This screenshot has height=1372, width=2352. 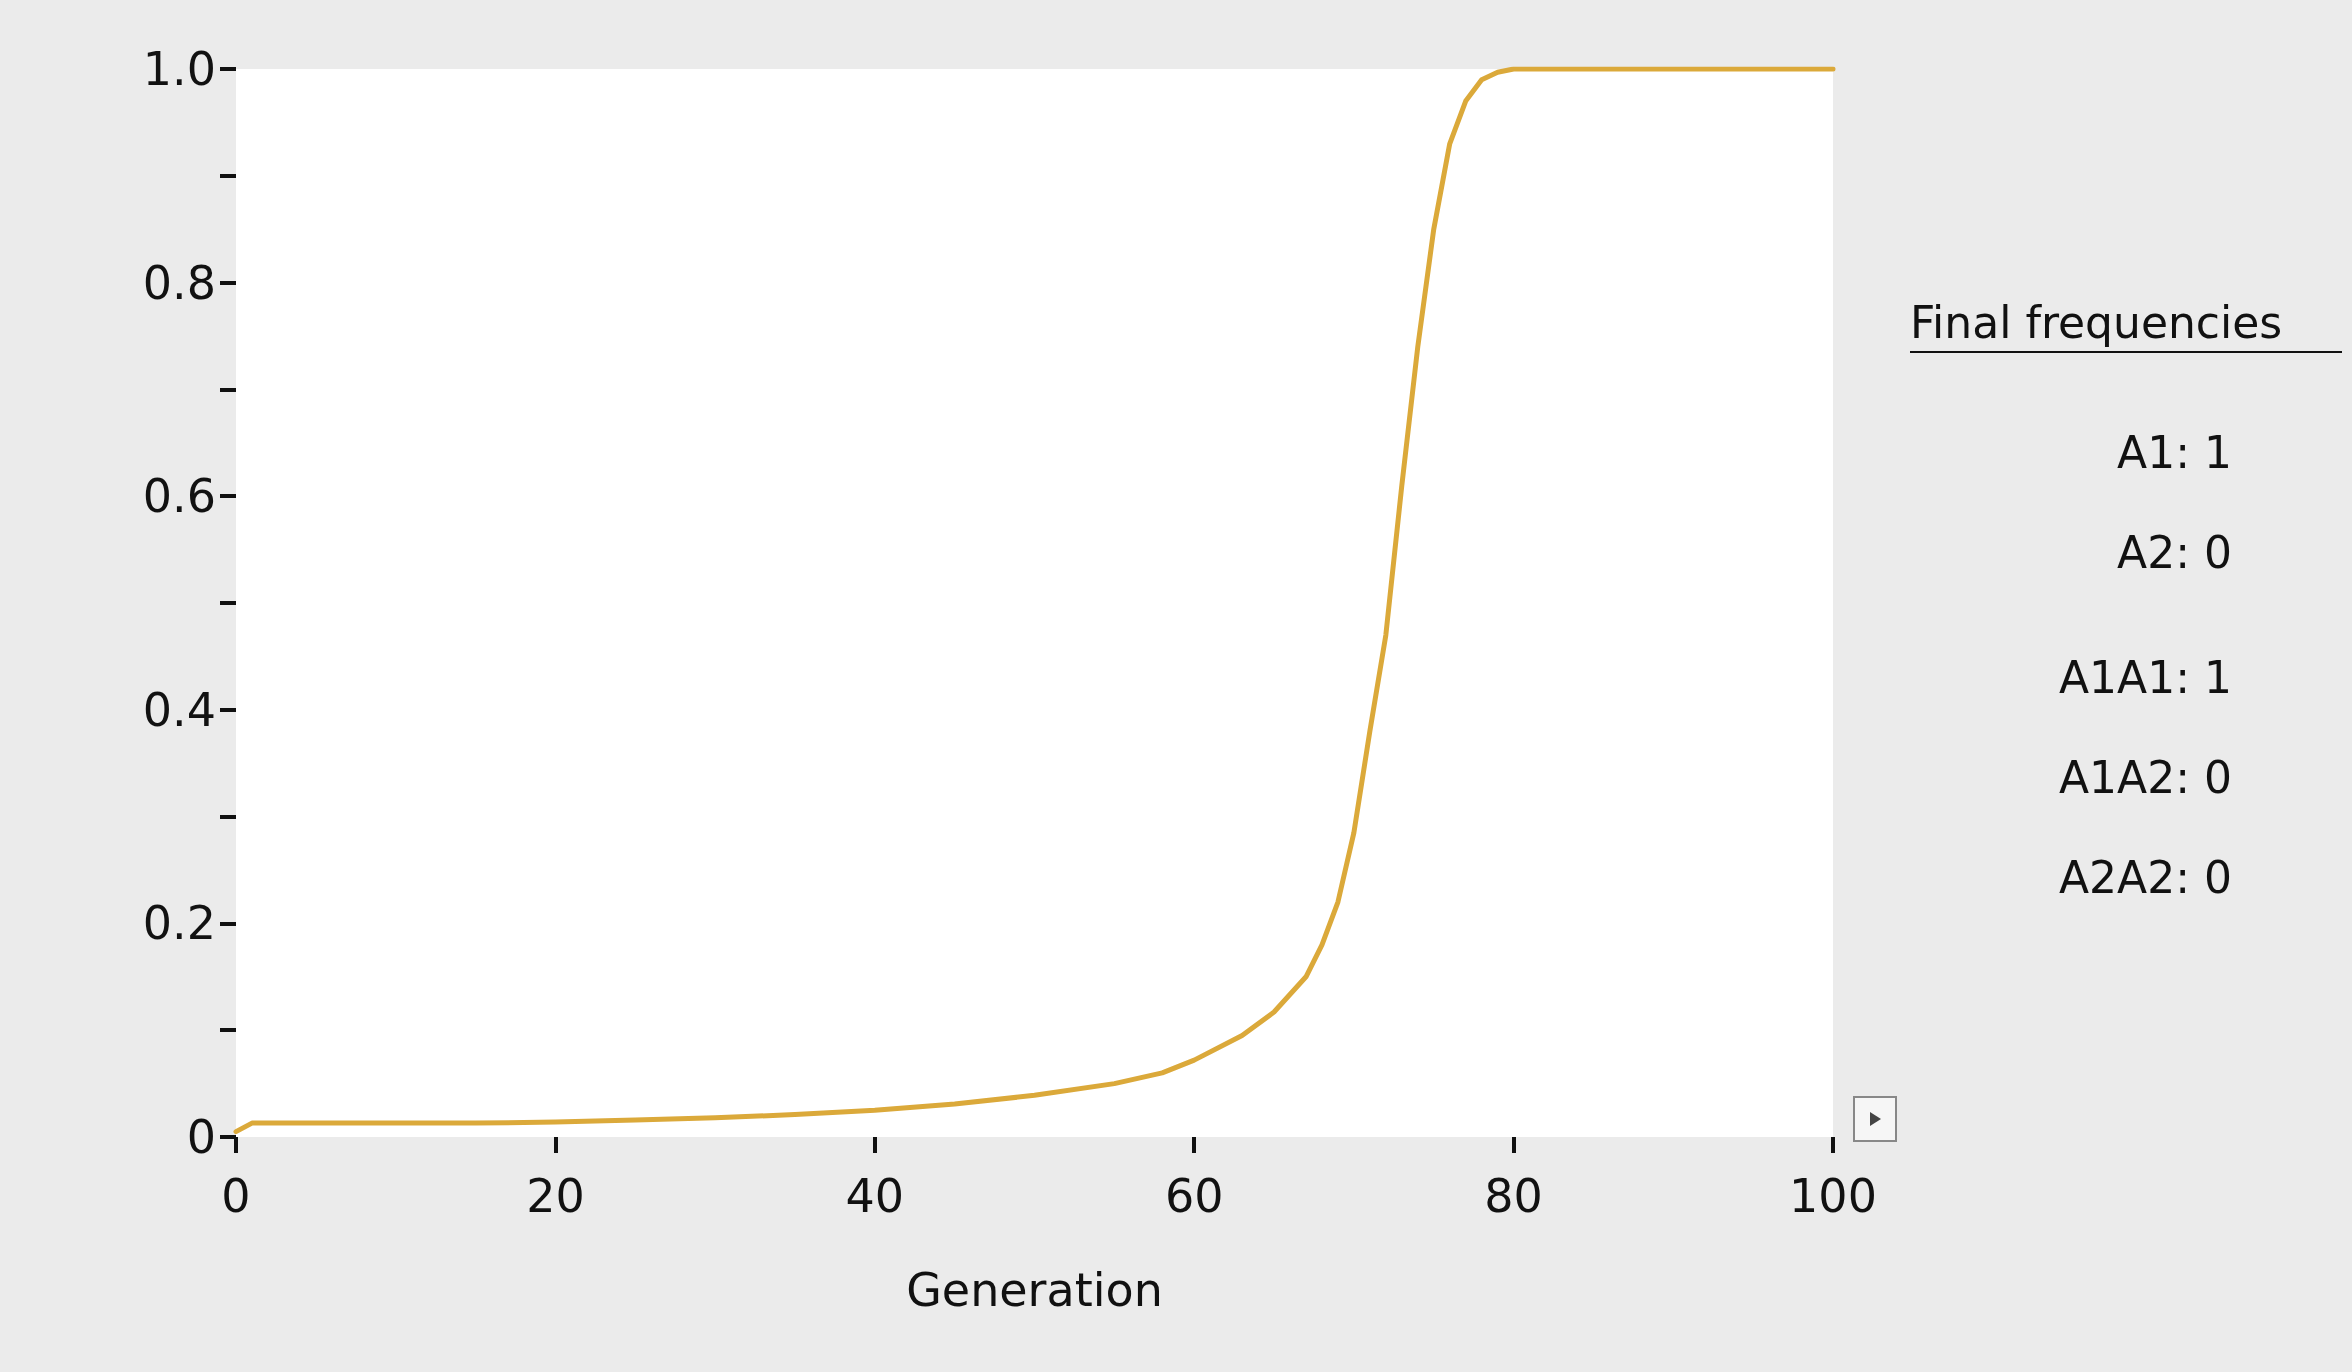 What do you see at coordinates (1833, 1196) in the screenshot?
I see `x-tick-label: 100` at bounding box center [1833, 1196].